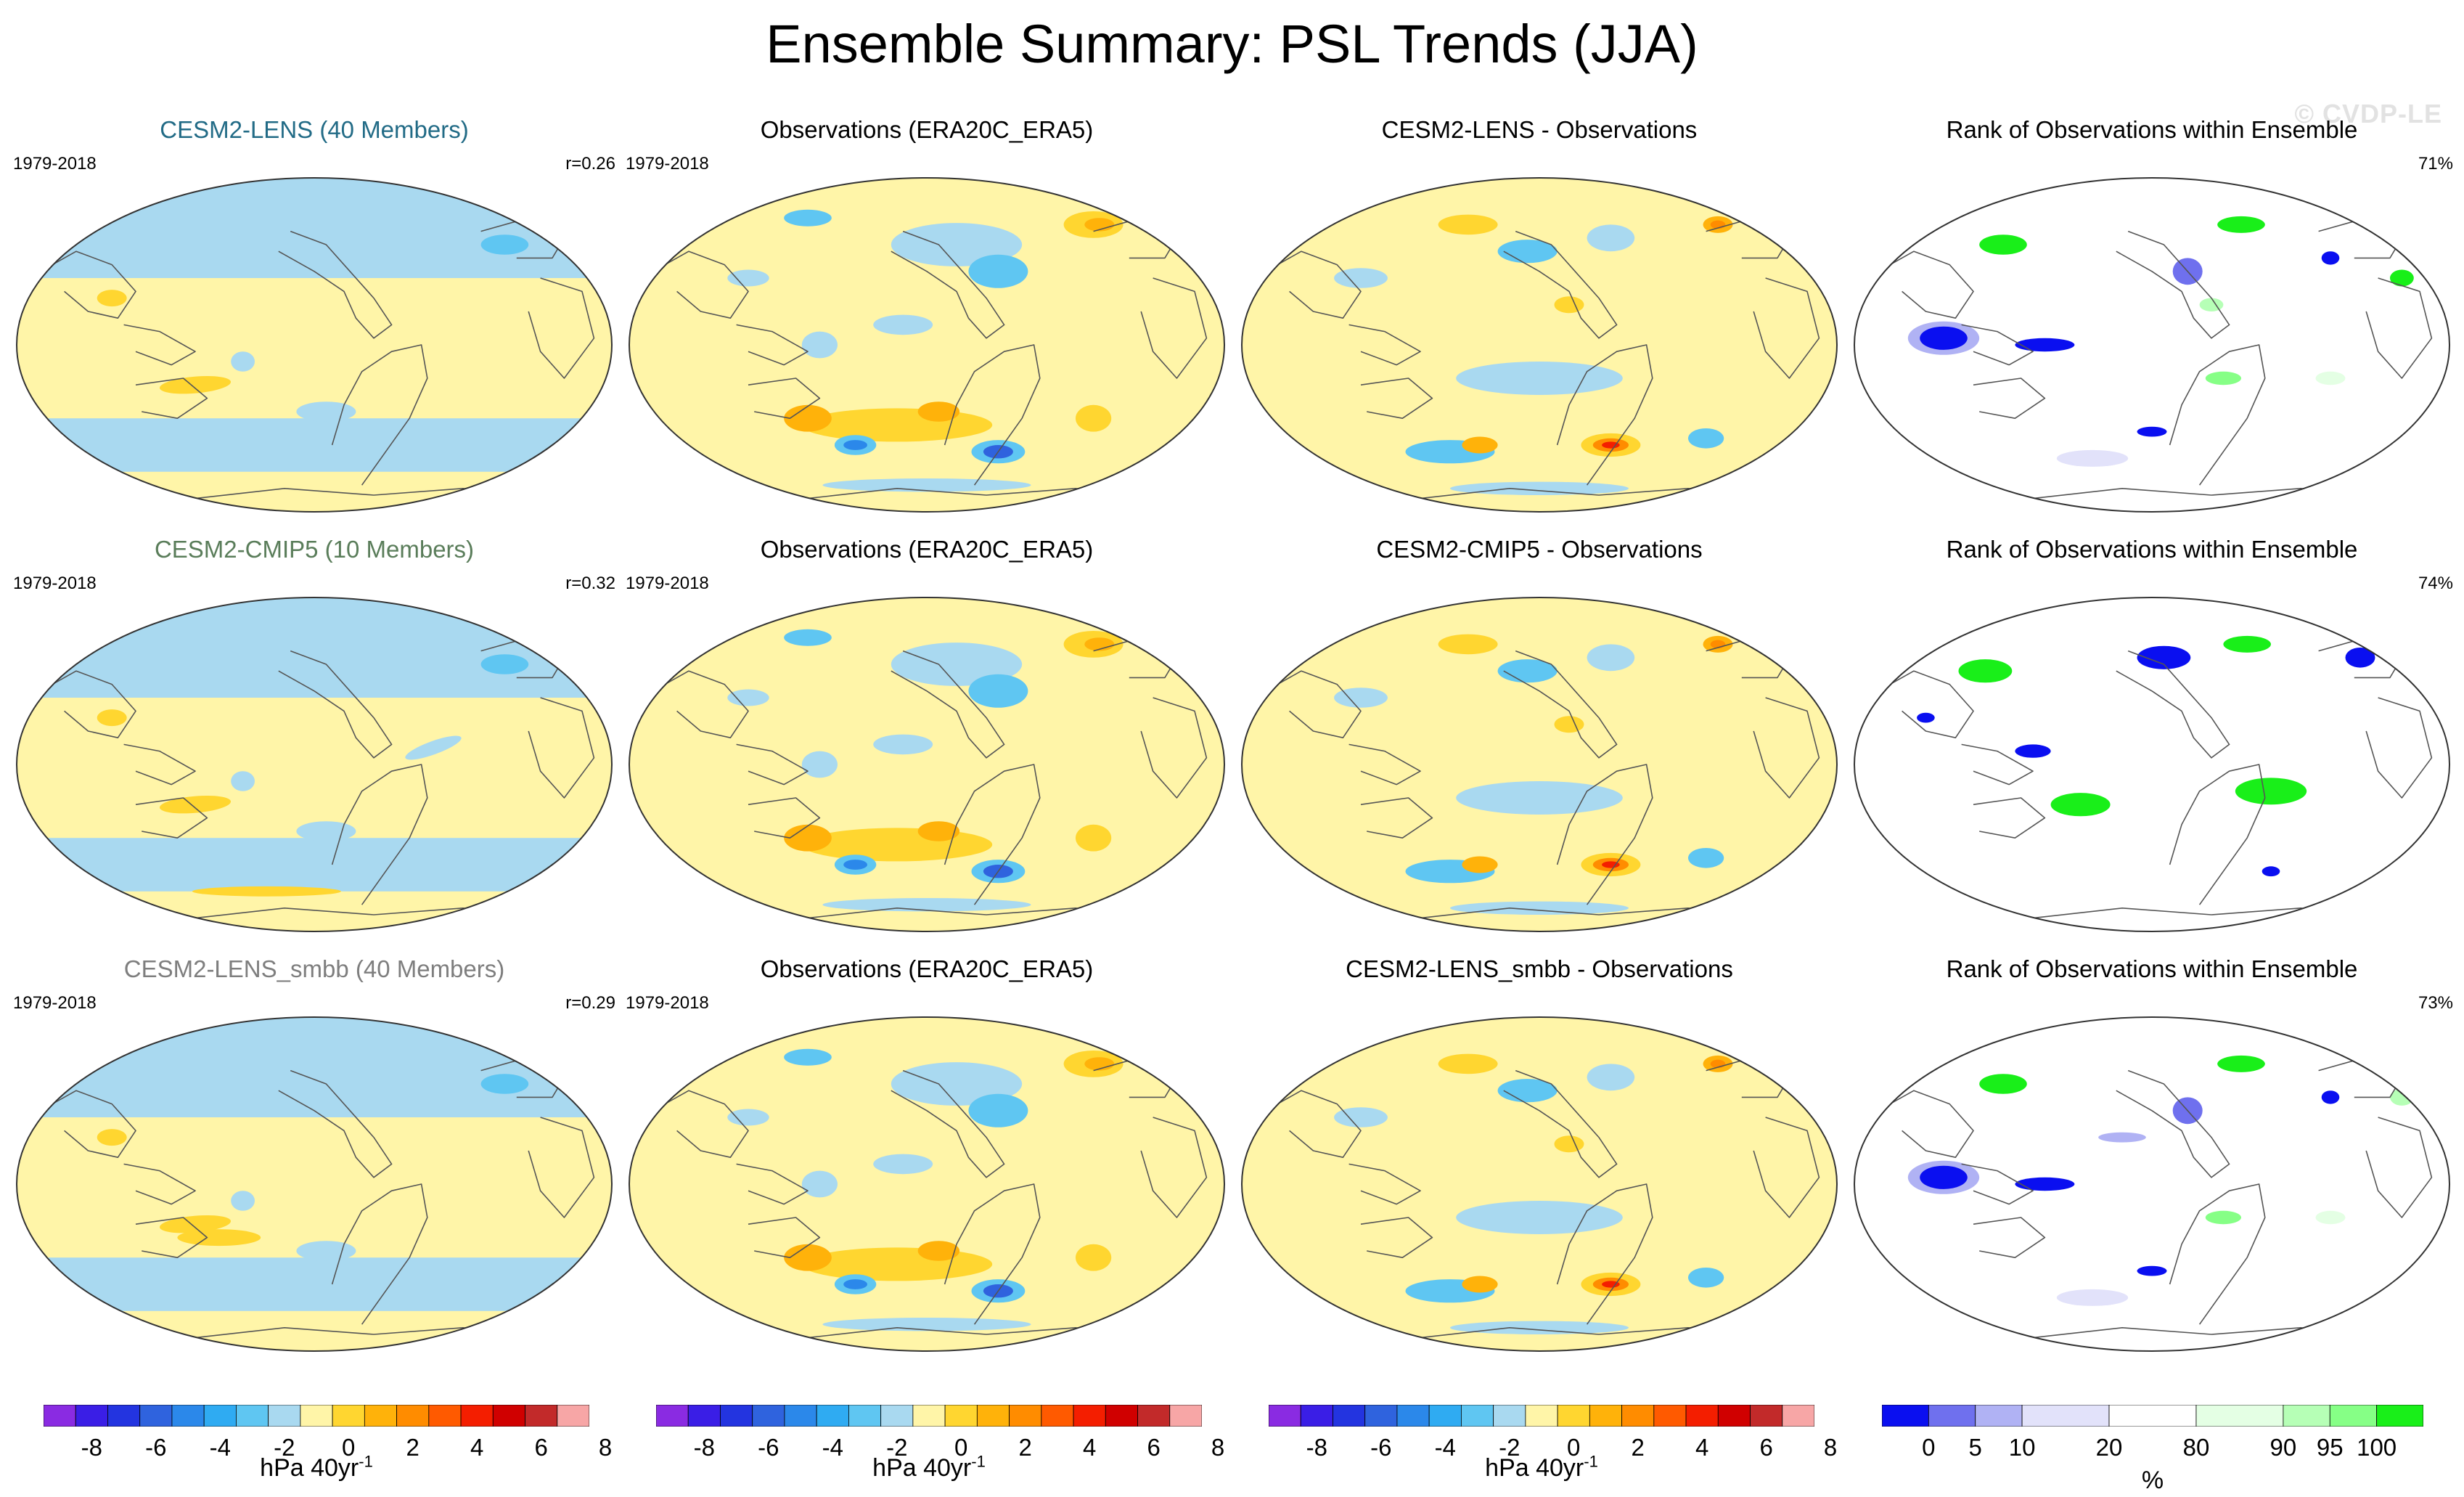 The height and width of the screenshot is (1497, 2464). I want to click on colorbar-swatches, so click(929, 1415).